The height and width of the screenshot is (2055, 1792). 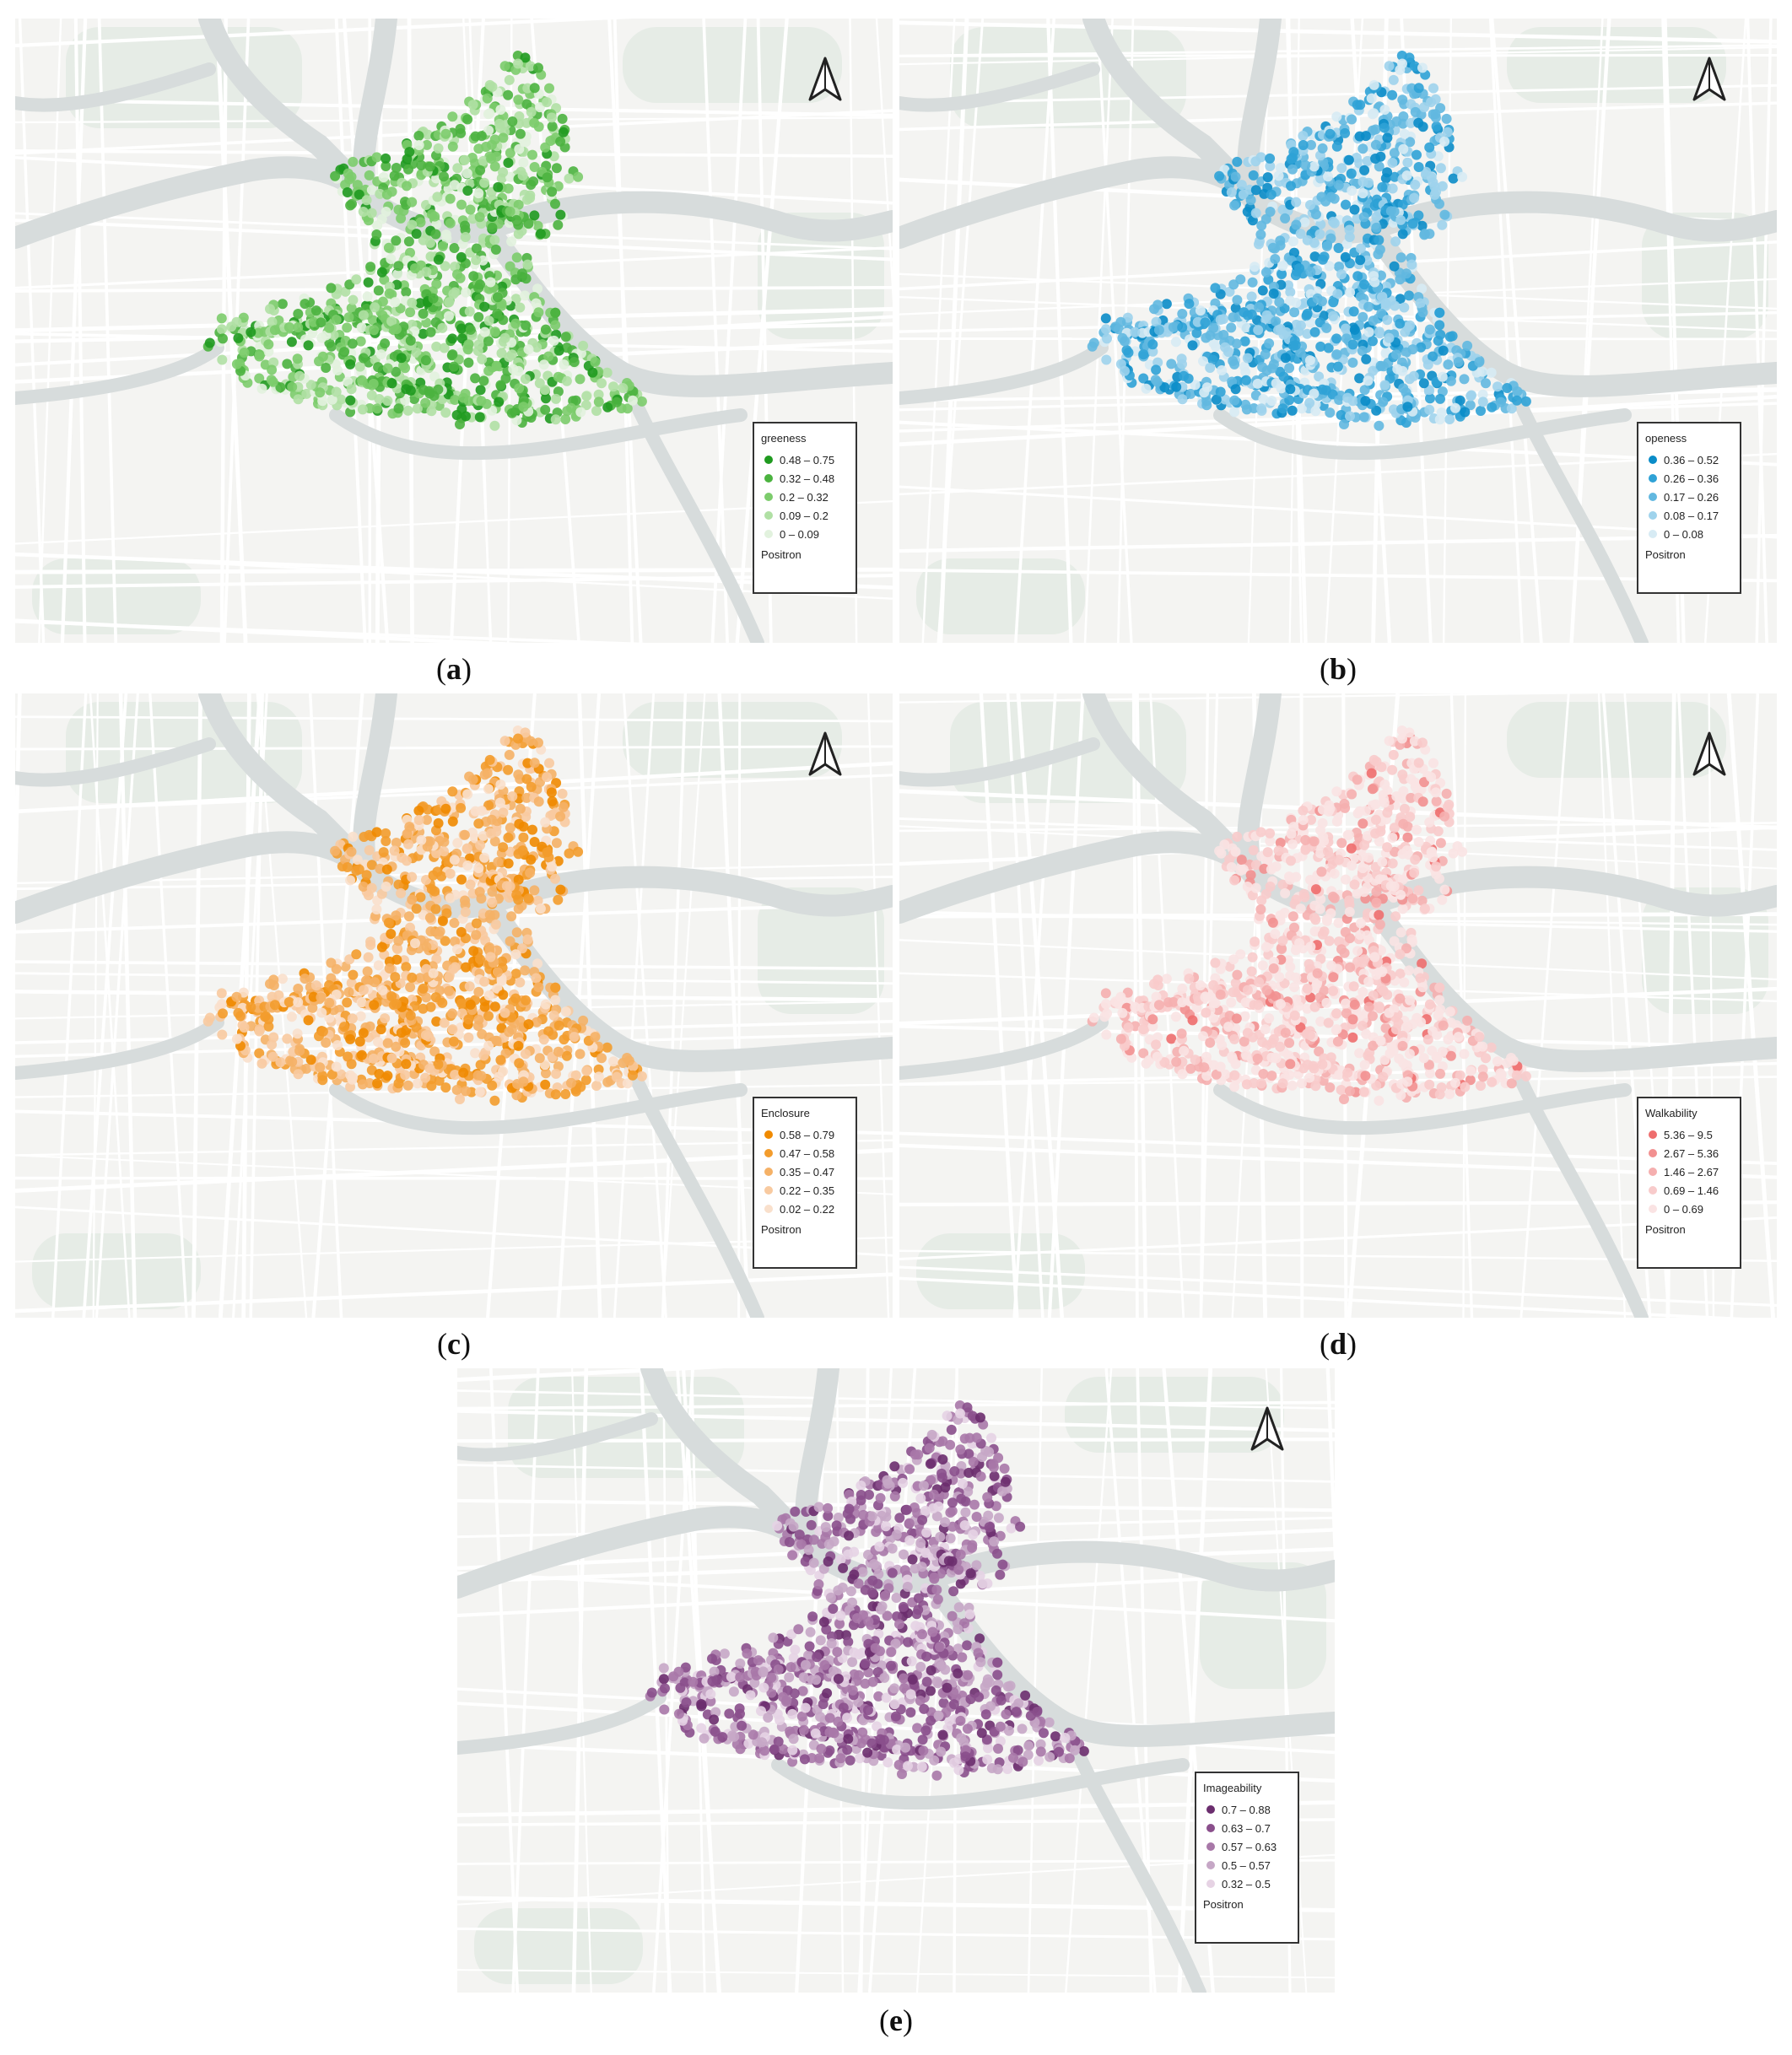 I want to click on legend-swatch, so click(x=769, y=497).